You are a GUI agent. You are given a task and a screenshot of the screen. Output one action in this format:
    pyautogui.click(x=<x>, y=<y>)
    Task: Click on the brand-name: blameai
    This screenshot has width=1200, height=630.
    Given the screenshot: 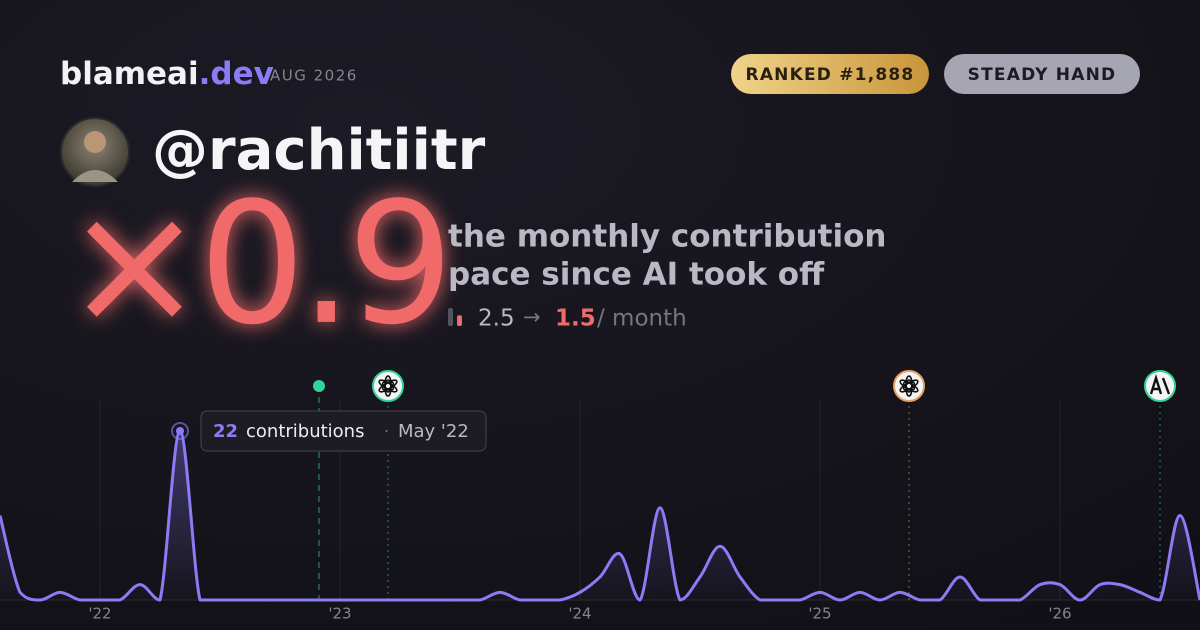 What is the action you would take?
    pyautogui.click(x=129, y=74)
    